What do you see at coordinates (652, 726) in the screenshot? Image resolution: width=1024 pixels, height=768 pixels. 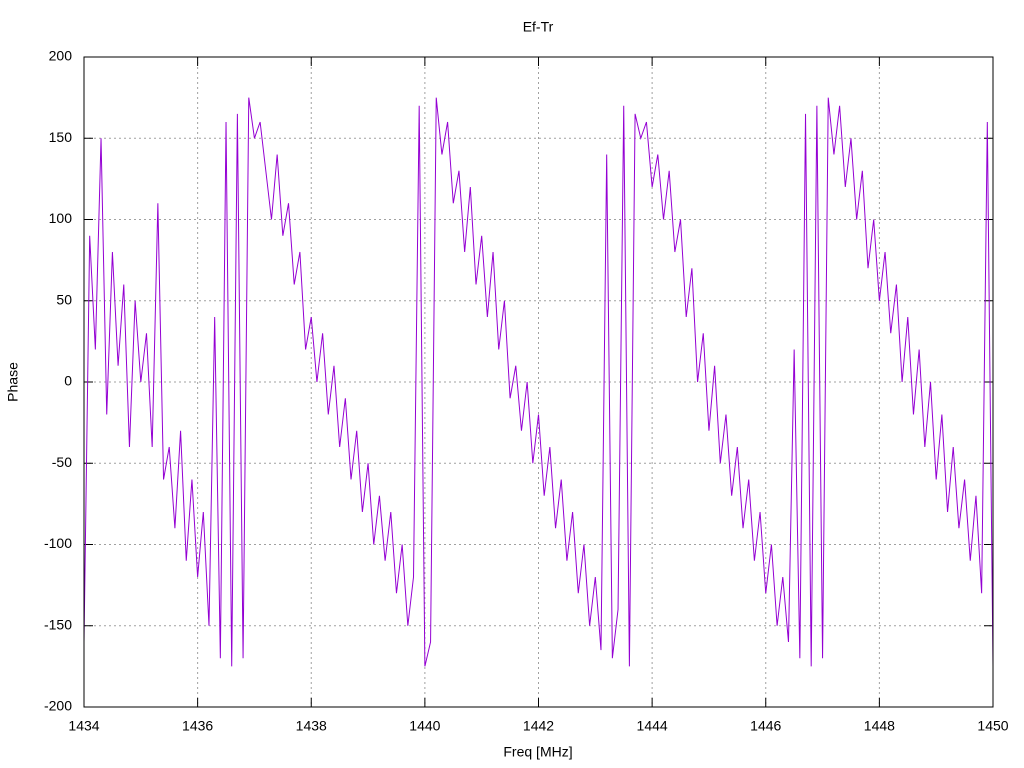 I see `x-tick-label: 1444` at bounding box center [652, 726].